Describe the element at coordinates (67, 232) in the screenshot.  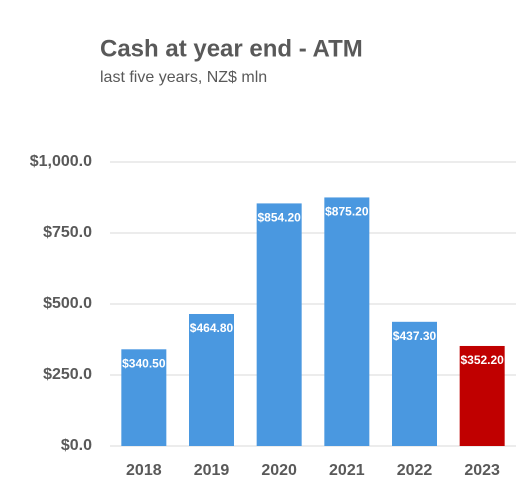
I see `y-tick-label: $750.0` at that location.